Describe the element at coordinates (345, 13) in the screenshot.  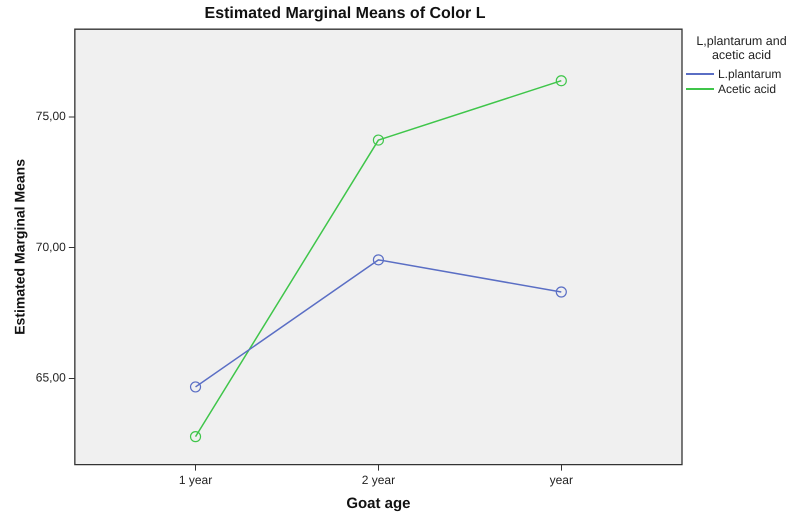
I see `chart-title: Estimated Marginal Means of Color L` at that location.